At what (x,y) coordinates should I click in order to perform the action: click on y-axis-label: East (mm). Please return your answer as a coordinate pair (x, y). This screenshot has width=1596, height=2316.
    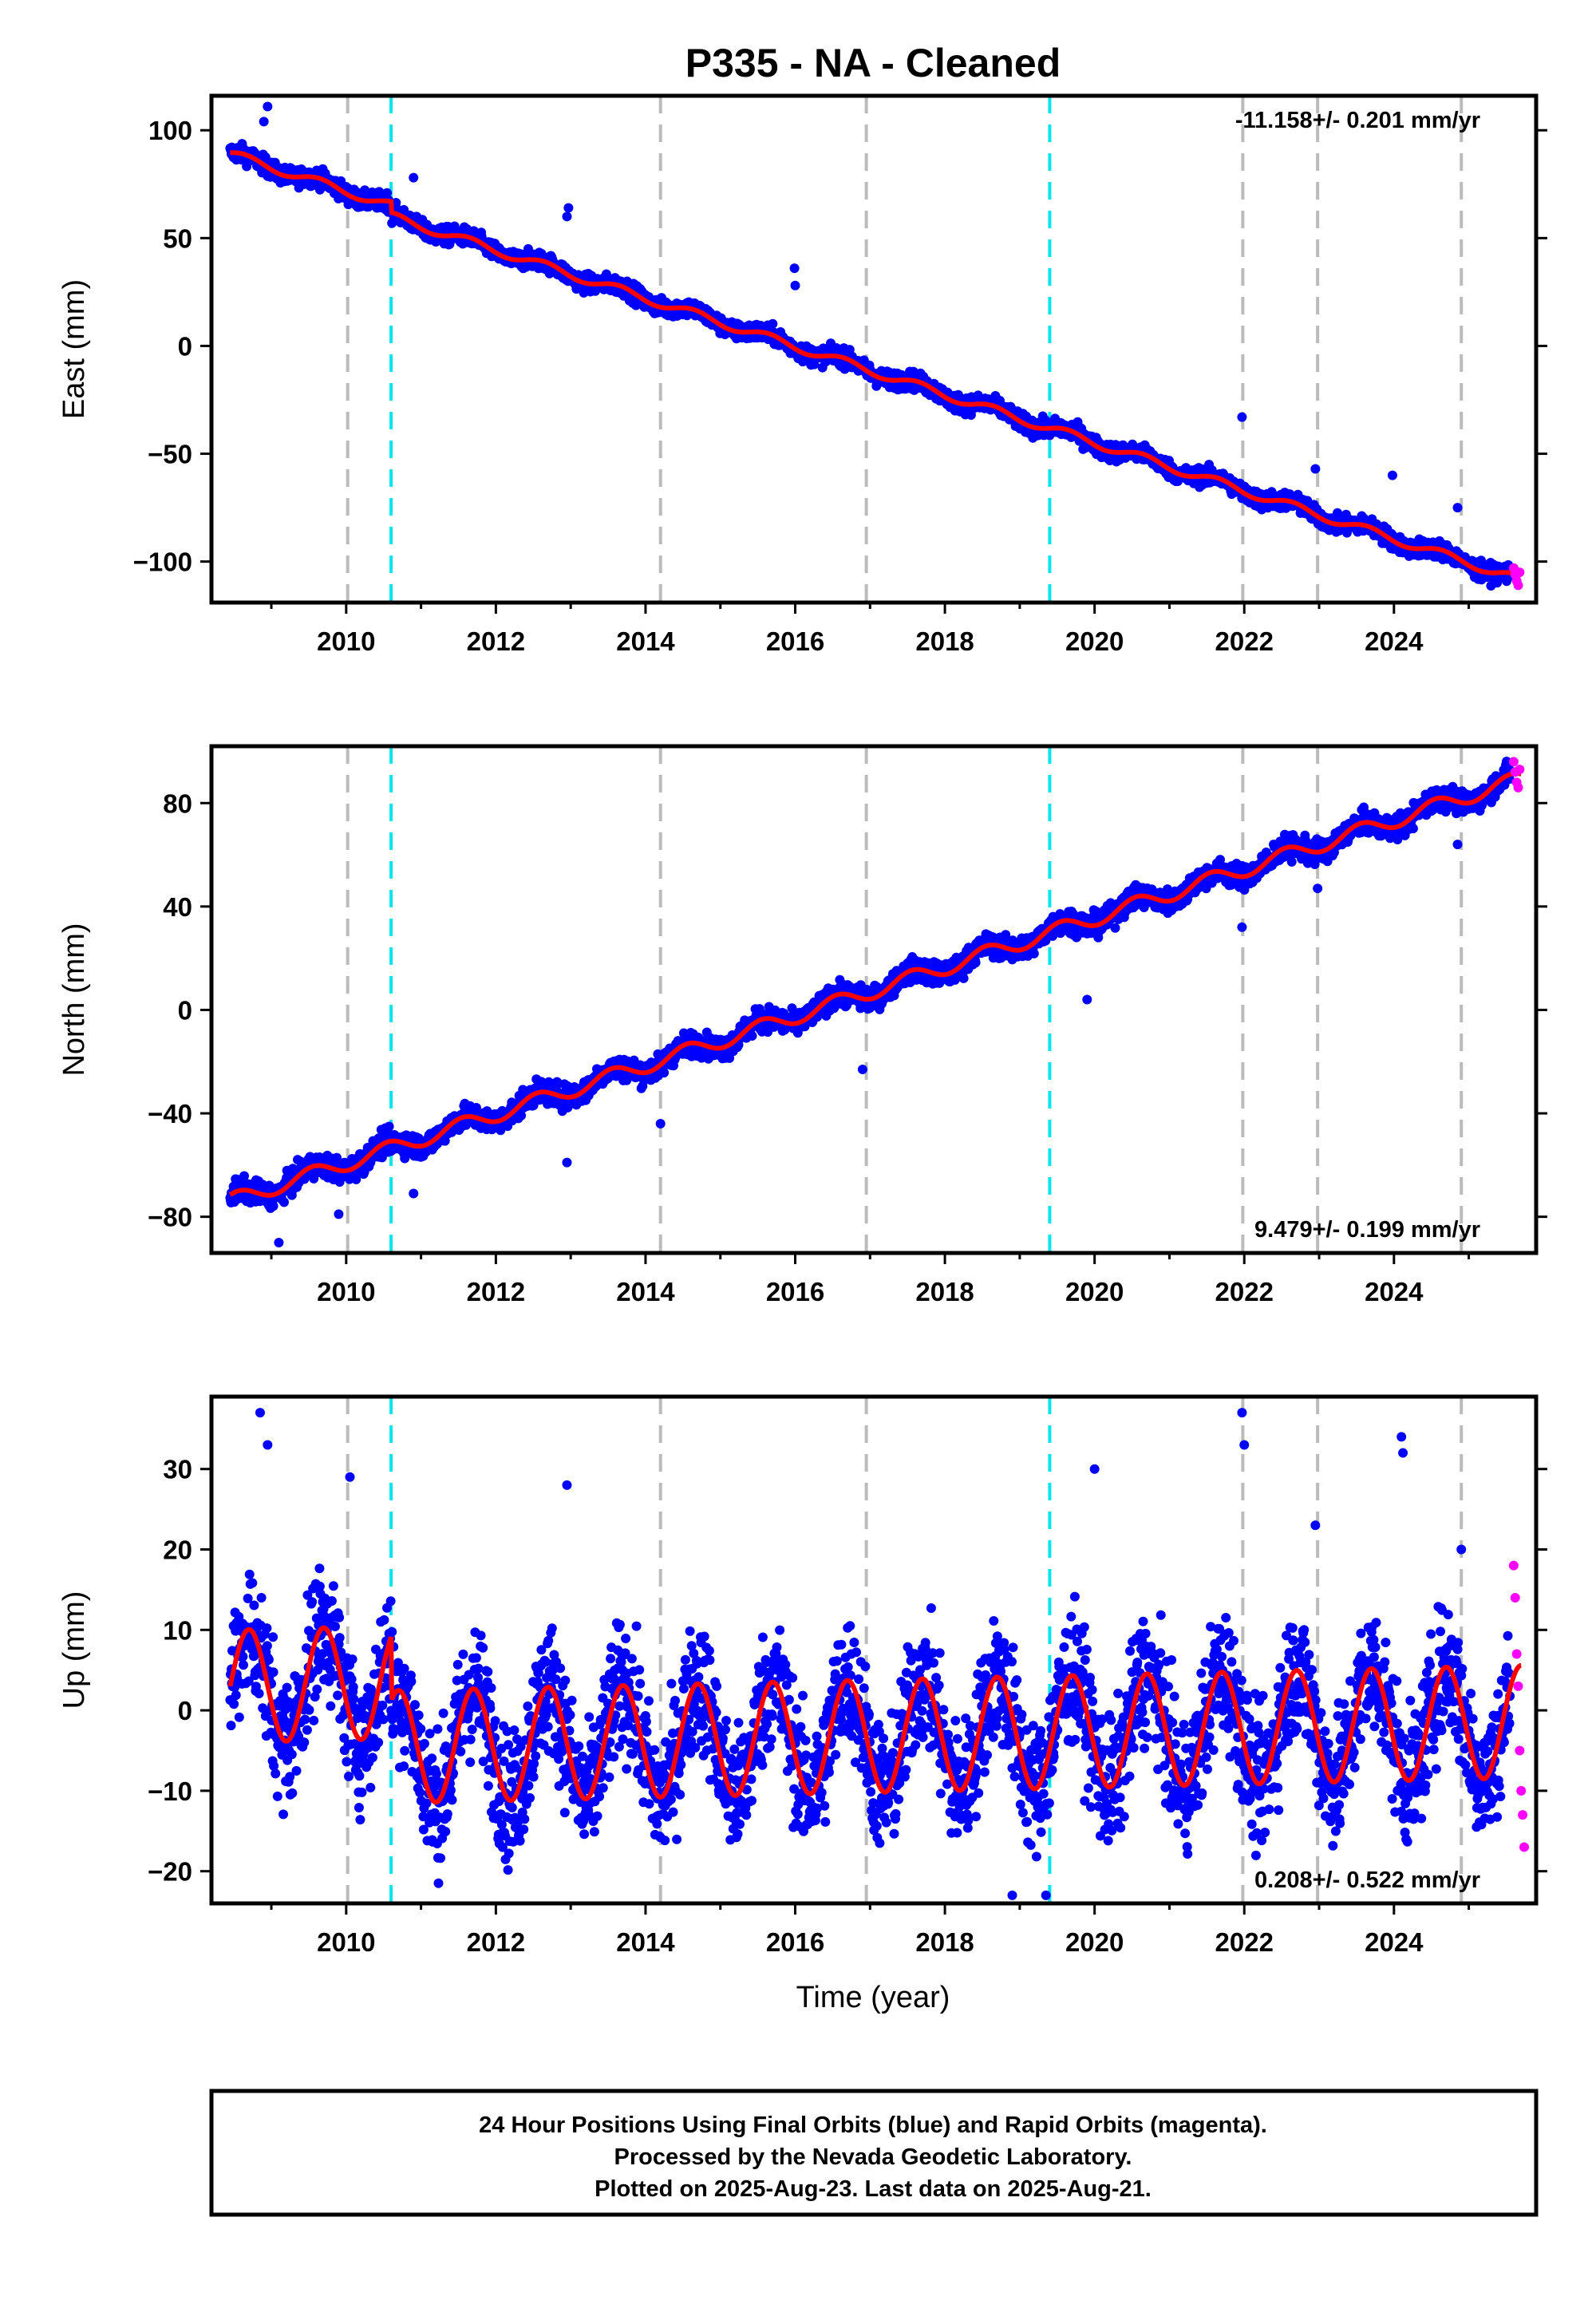
    Looking at the image, I should click on (74, 349).